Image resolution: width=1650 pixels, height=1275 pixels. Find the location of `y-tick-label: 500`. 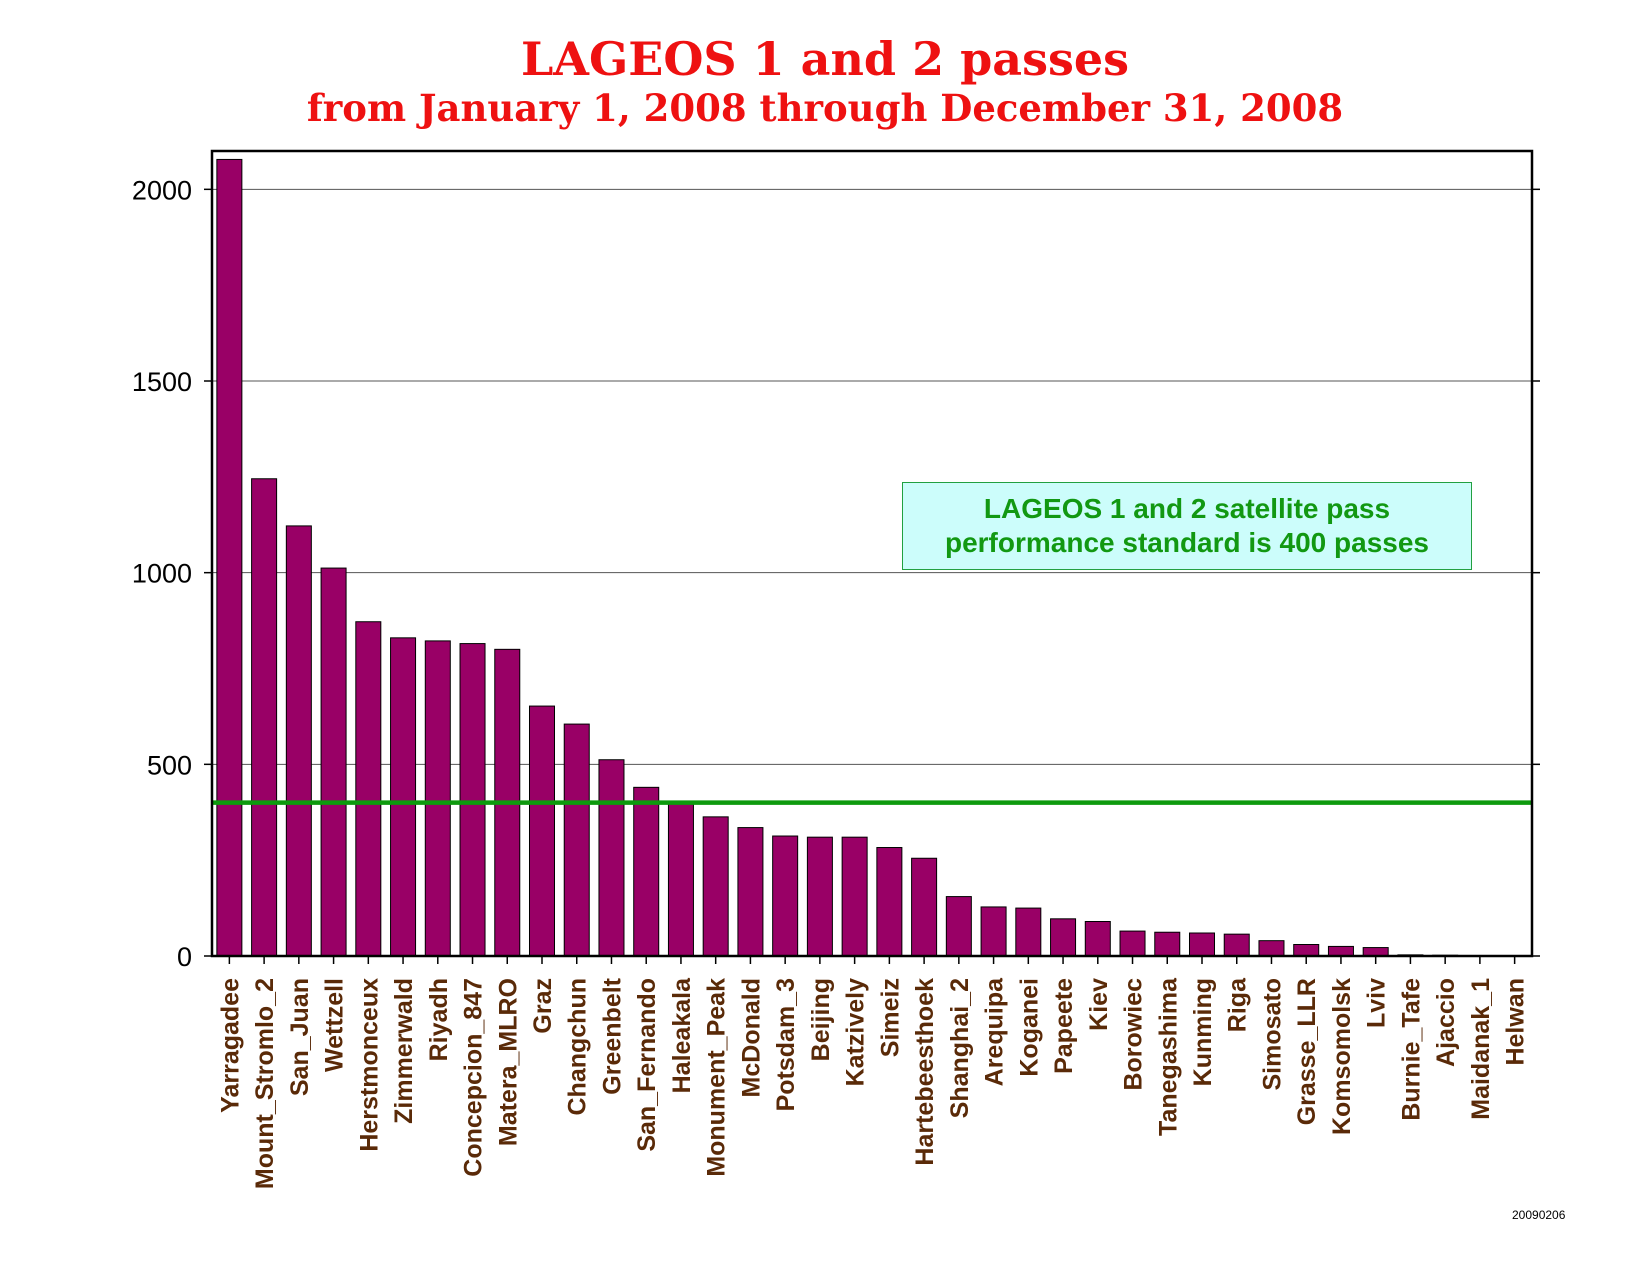

y-tick-label: 500 is located at coordinates (169, 765).